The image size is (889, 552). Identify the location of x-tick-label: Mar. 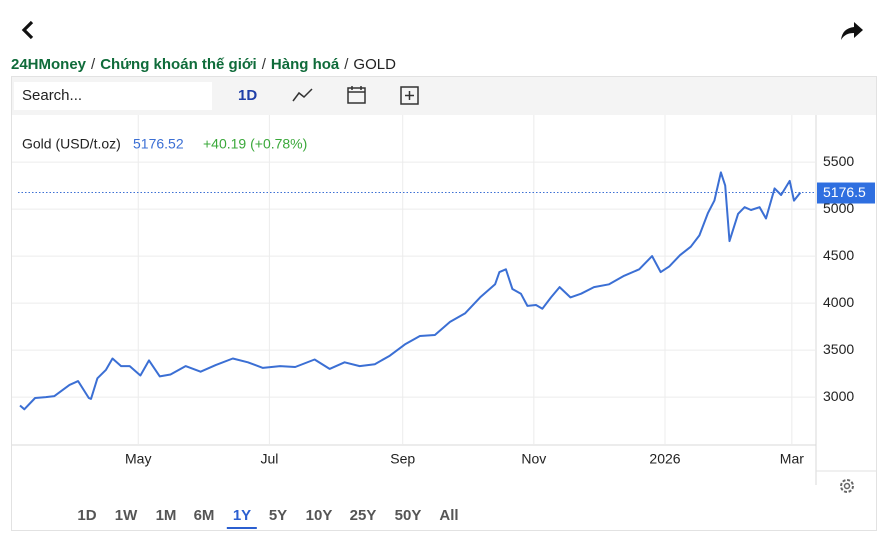
(792, 459).